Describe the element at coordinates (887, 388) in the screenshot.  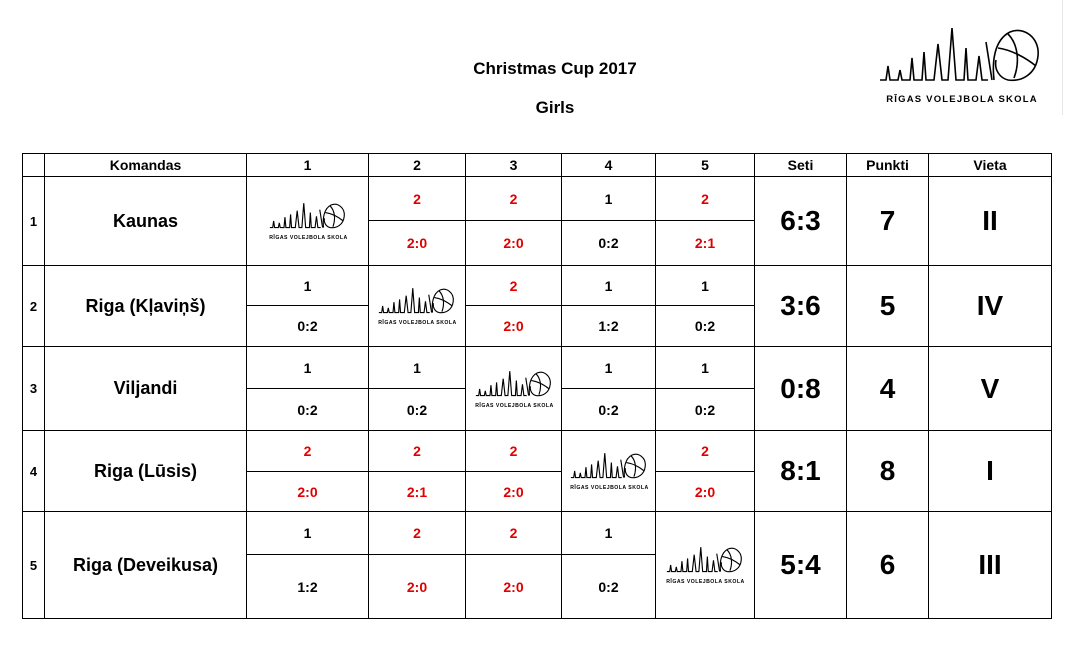
I see `total-points: 4` at that location.